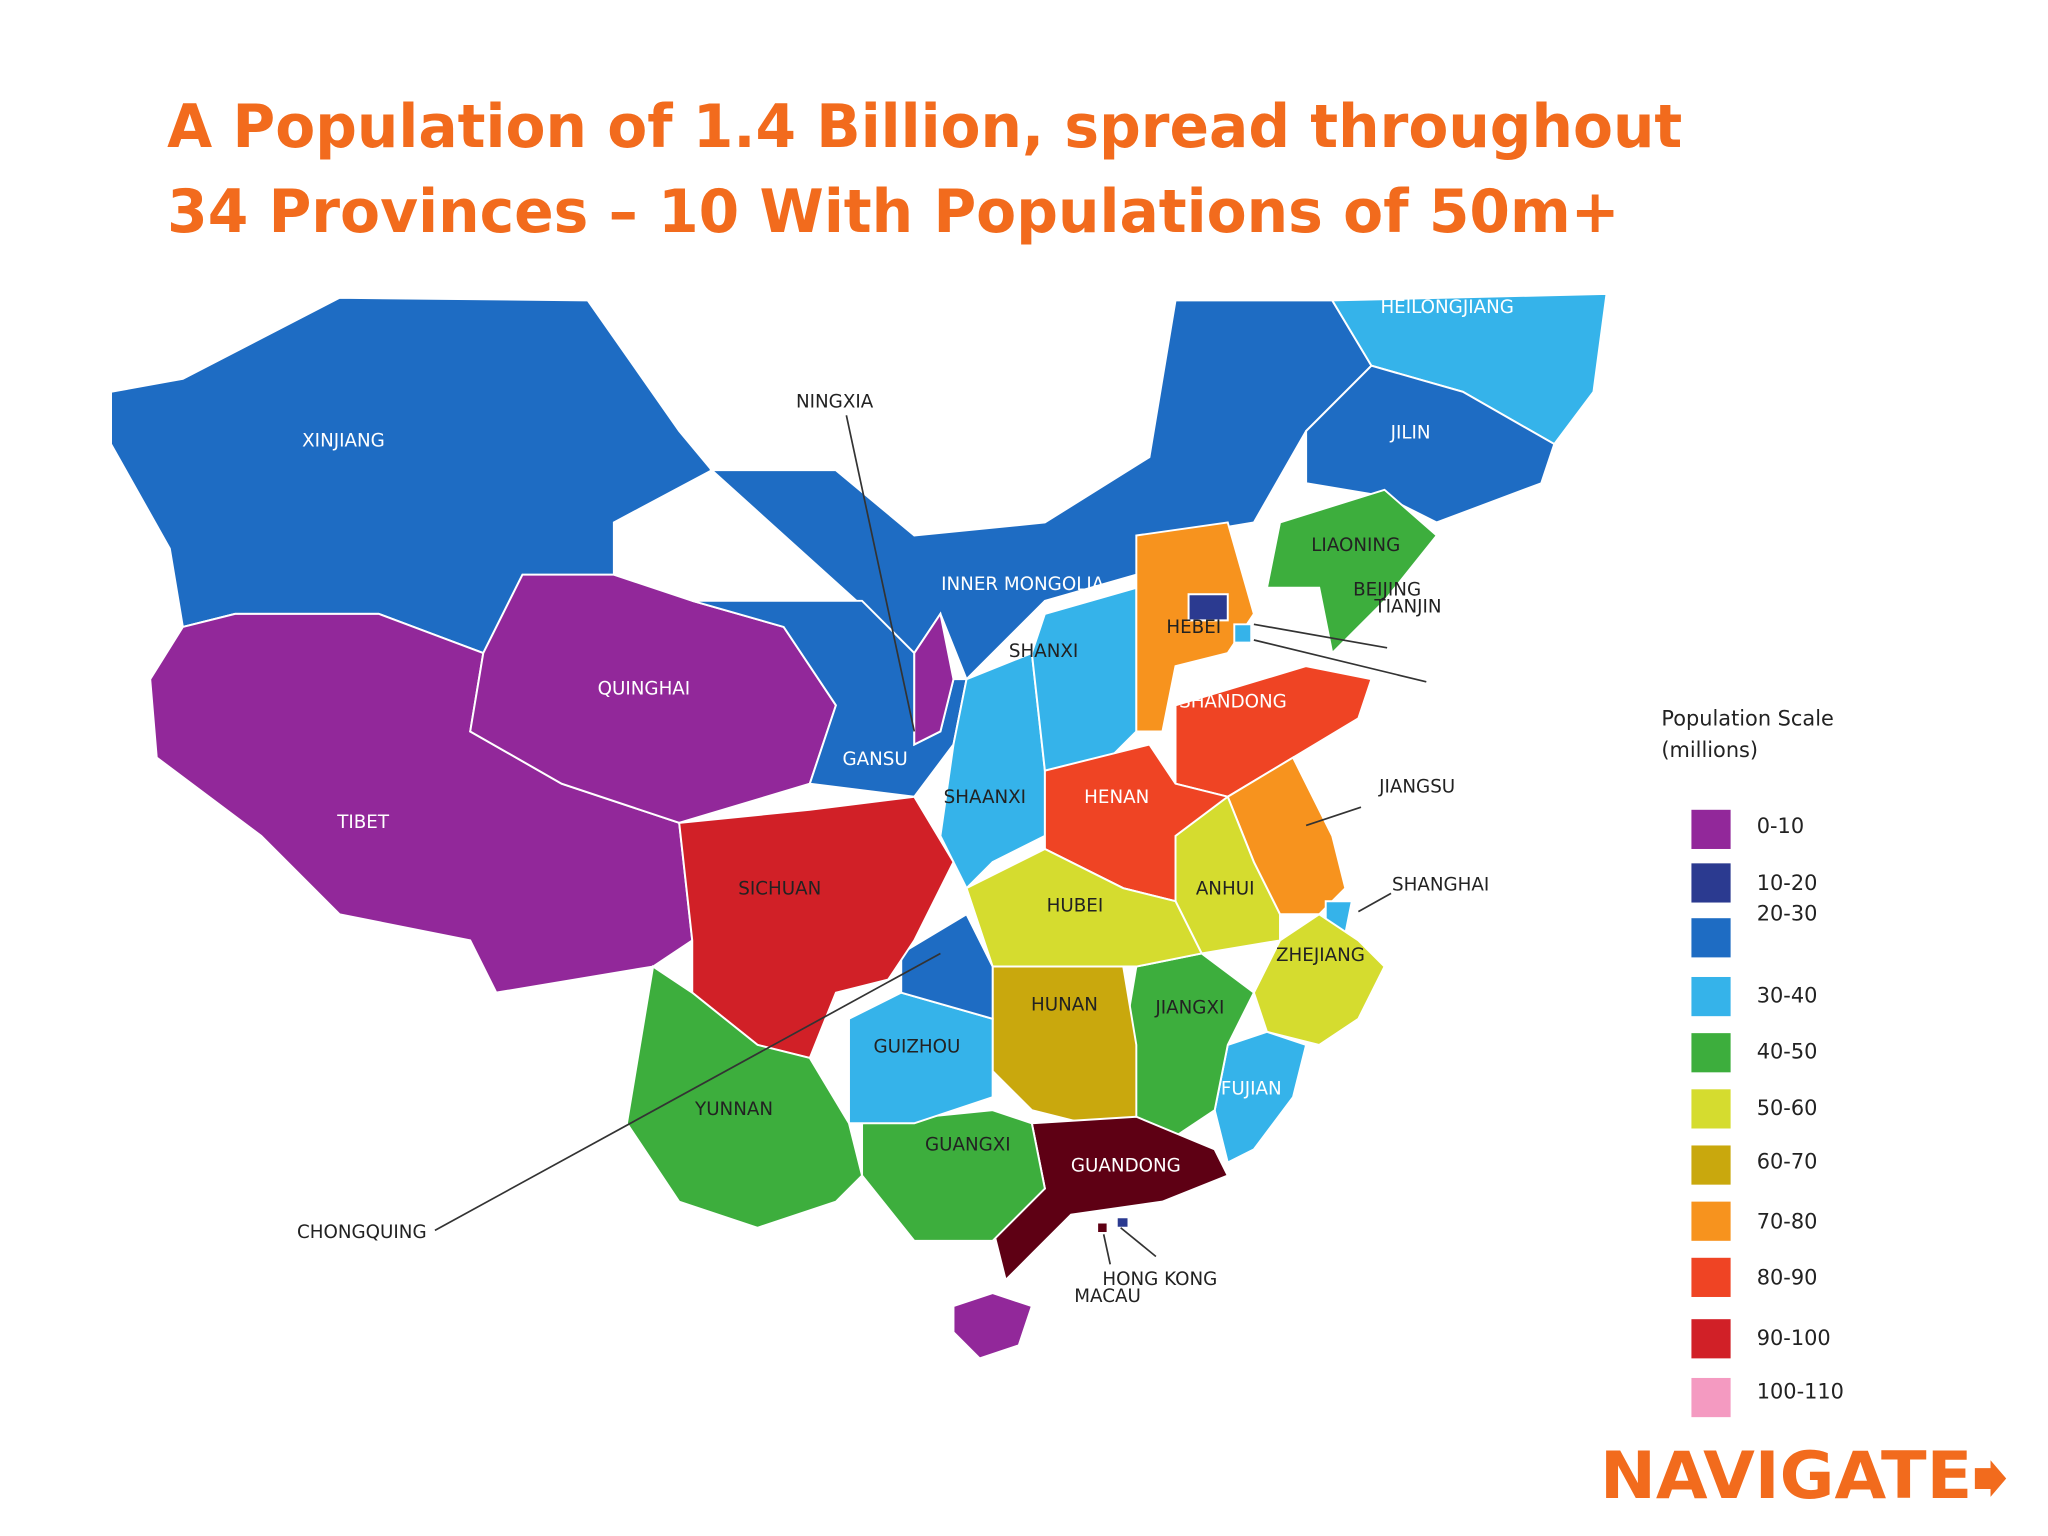 This screenshot has width=2048, height=1536. Describe the element at coordinates (1787, 1278) in the screenshot. I see `legend-label: 80-90` at that location.